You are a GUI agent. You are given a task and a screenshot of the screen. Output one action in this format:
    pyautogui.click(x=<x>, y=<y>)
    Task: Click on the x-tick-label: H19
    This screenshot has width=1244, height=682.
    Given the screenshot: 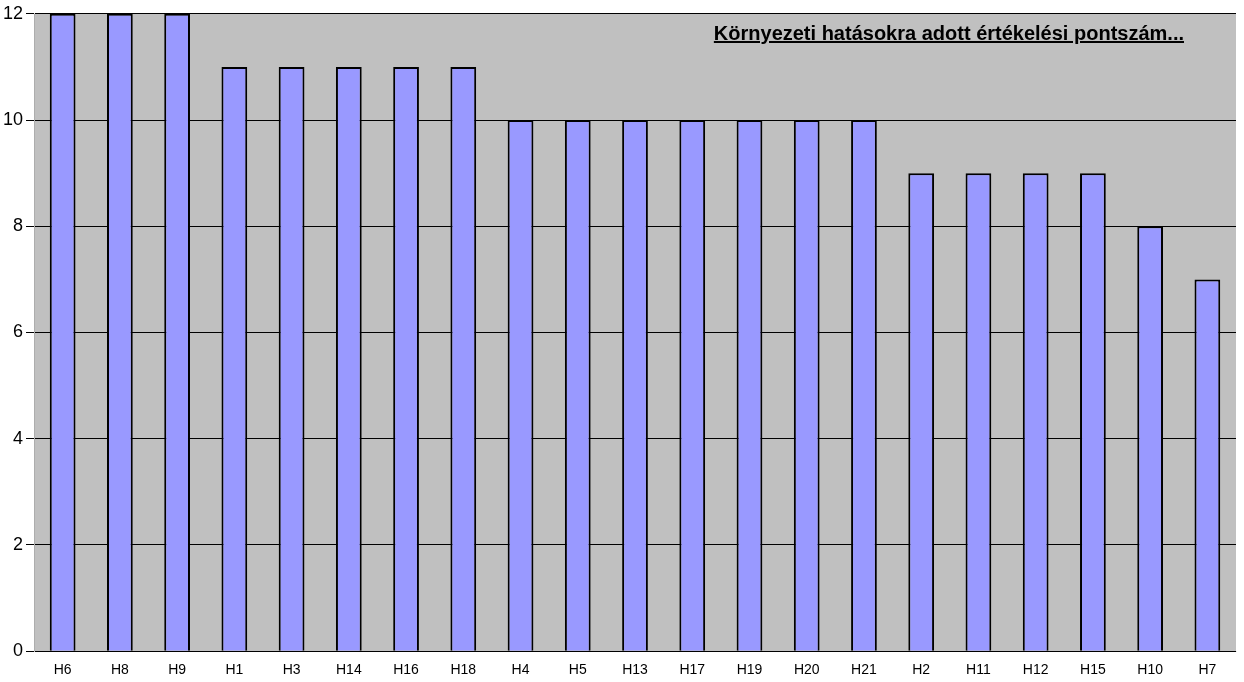 What is the action you would take?
    pyautogui.click(x=749, y=669)
    